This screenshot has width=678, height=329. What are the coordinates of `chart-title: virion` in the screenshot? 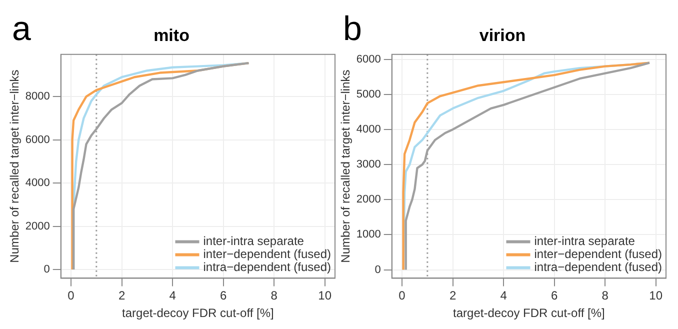 It's located at (502, 35).